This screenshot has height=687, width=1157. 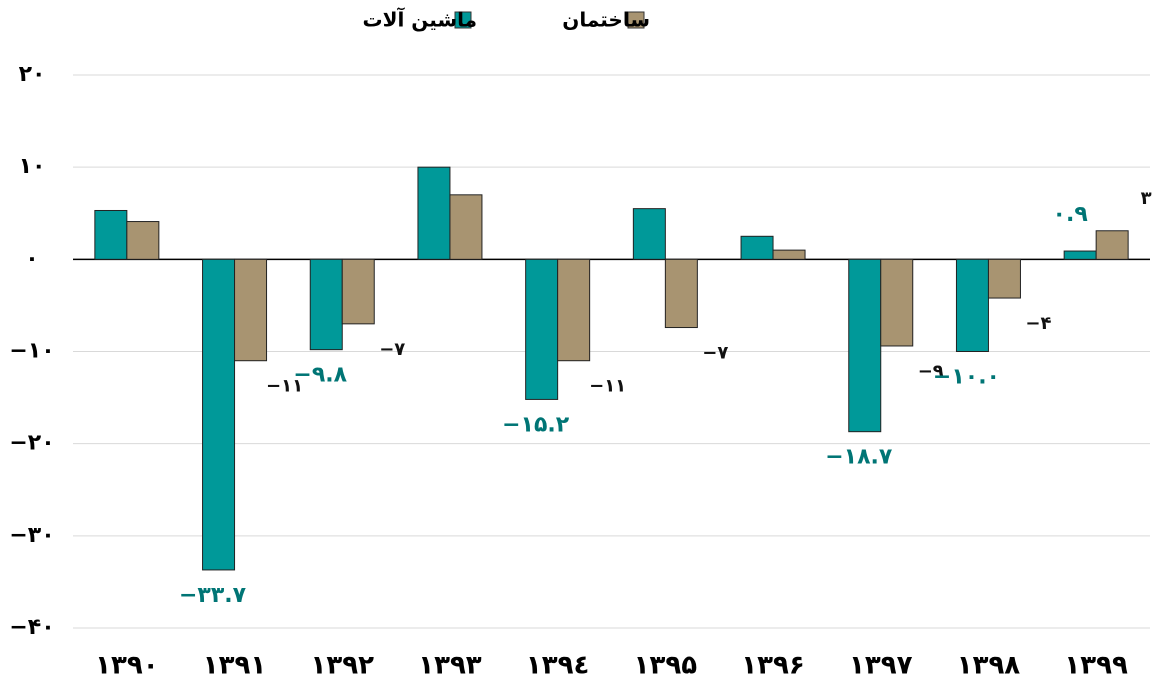 I want to click on y-tick-label: −۲۰, so click(x=31, y=443).